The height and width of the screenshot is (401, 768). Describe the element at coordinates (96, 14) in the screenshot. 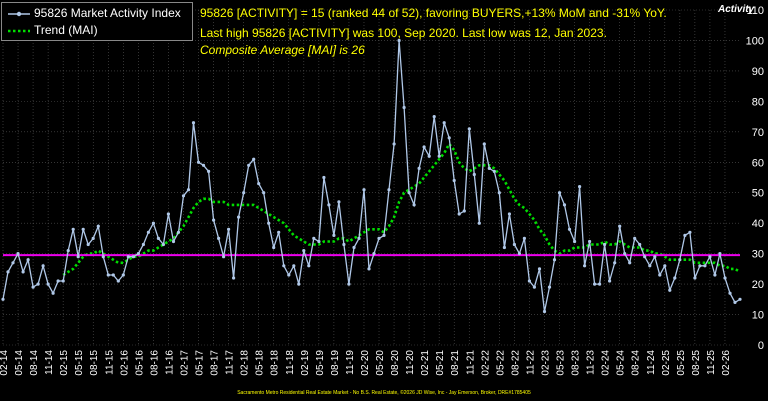

I see `legend-item-activity: 95826 Market Activity Index` at that location.